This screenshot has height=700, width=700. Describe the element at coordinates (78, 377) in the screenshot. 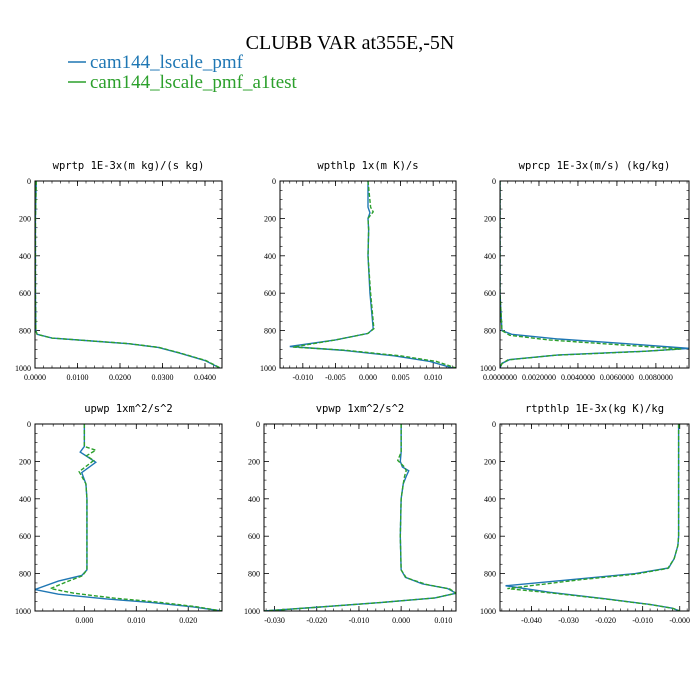

I see `x-tick-label: 0.0100` at that location.